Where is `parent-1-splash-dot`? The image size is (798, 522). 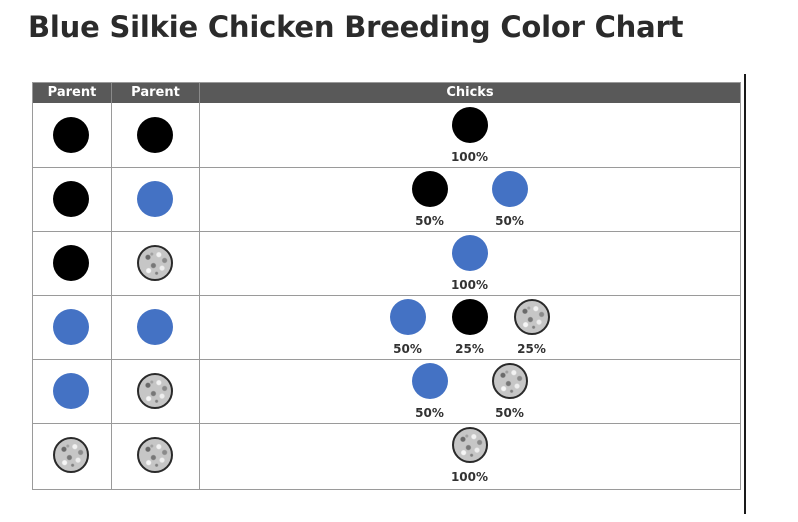 parent-1-splash-dot is located at coordinates (71, 455).